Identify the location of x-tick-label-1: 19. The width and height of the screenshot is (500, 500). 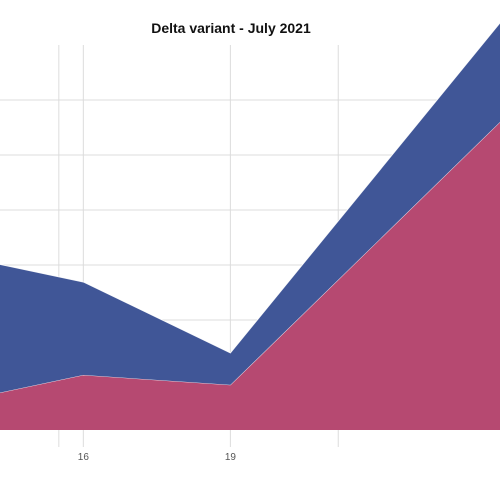
(231, 457).